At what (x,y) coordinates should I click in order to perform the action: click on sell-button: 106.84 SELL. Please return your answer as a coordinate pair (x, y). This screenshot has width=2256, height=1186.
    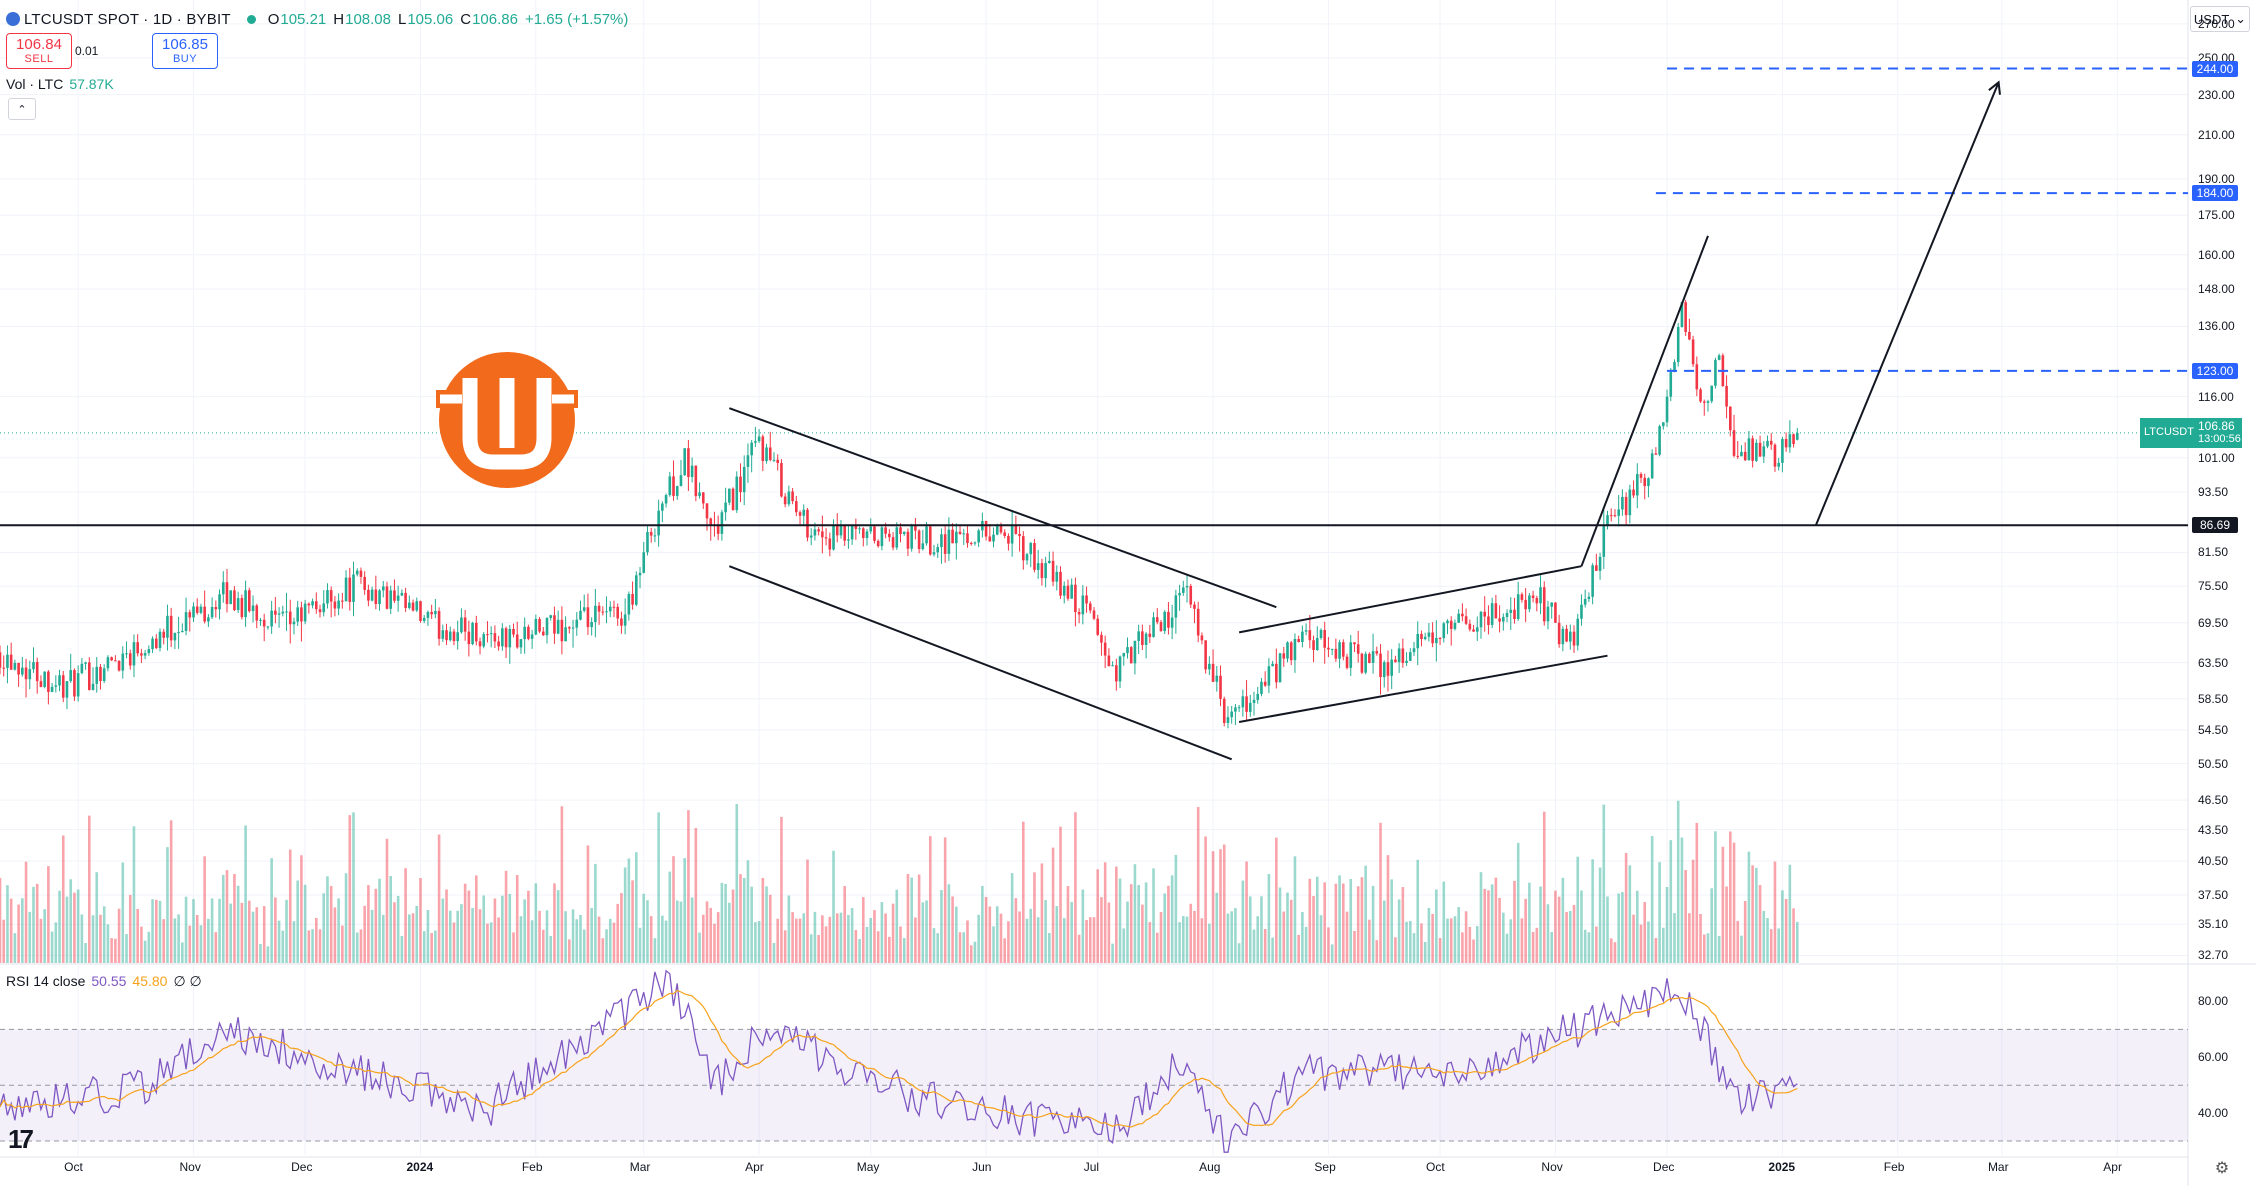
    Looking at the image, I should click on (39, 51).